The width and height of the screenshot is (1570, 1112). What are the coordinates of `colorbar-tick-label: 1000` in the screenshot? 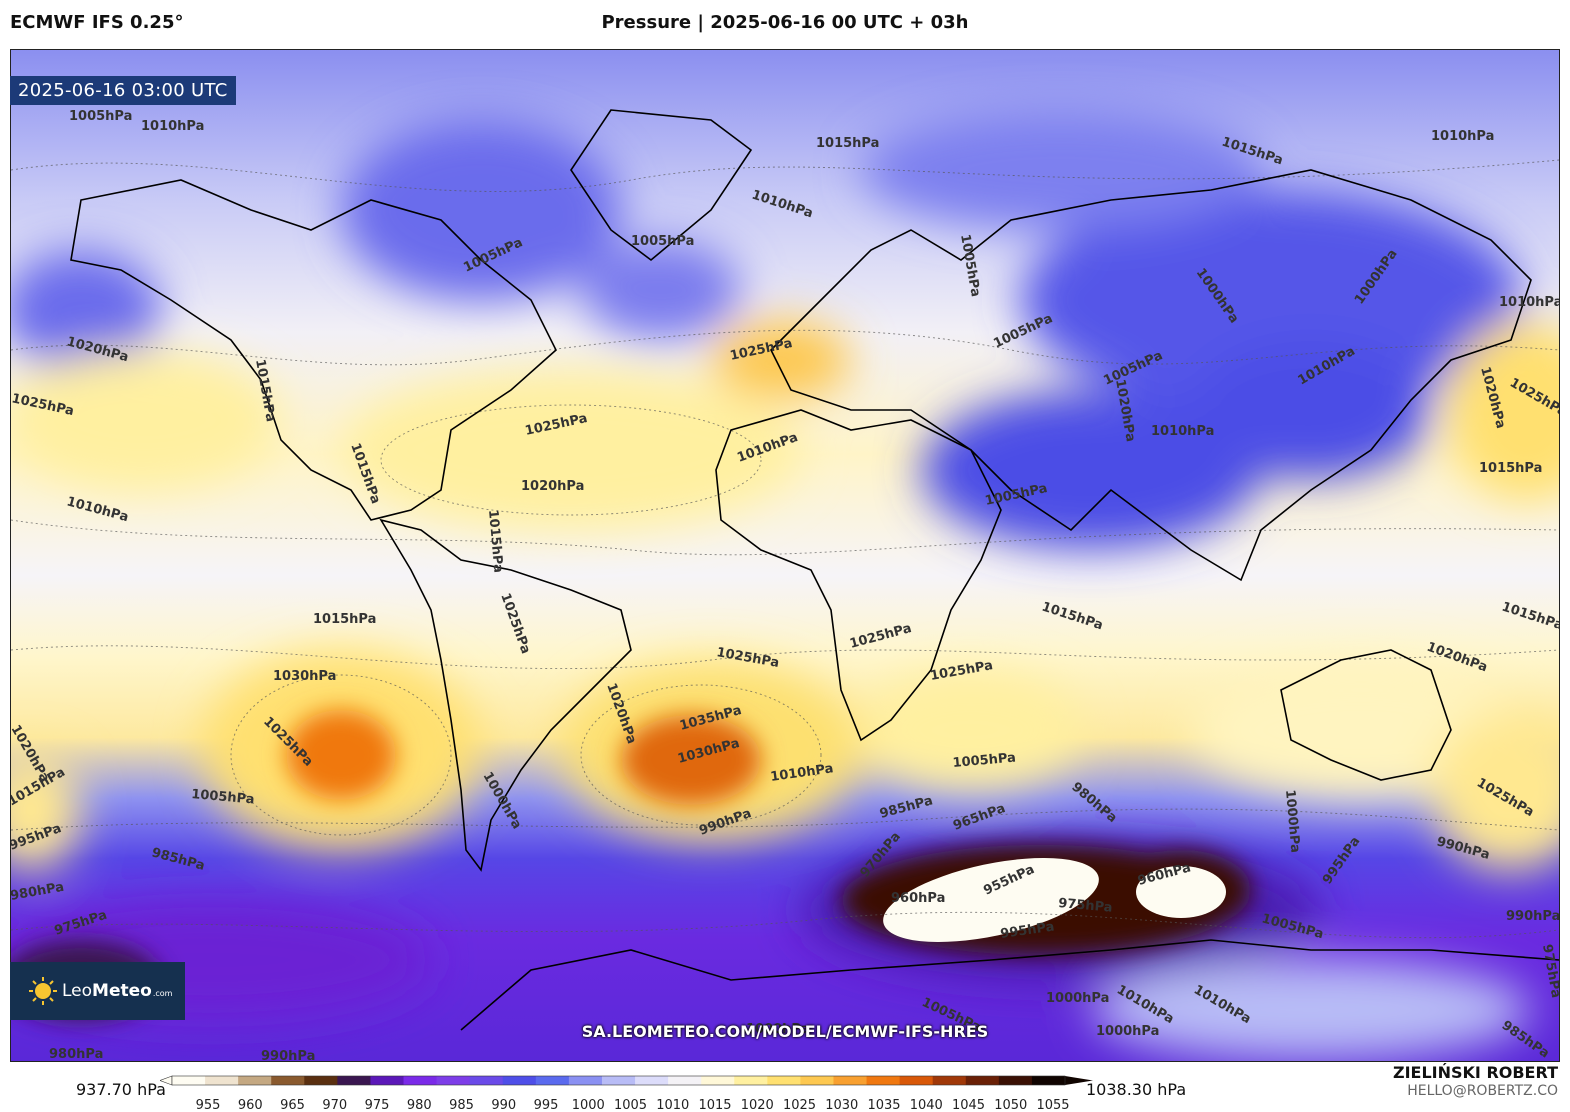 It's located at (588, 1105).